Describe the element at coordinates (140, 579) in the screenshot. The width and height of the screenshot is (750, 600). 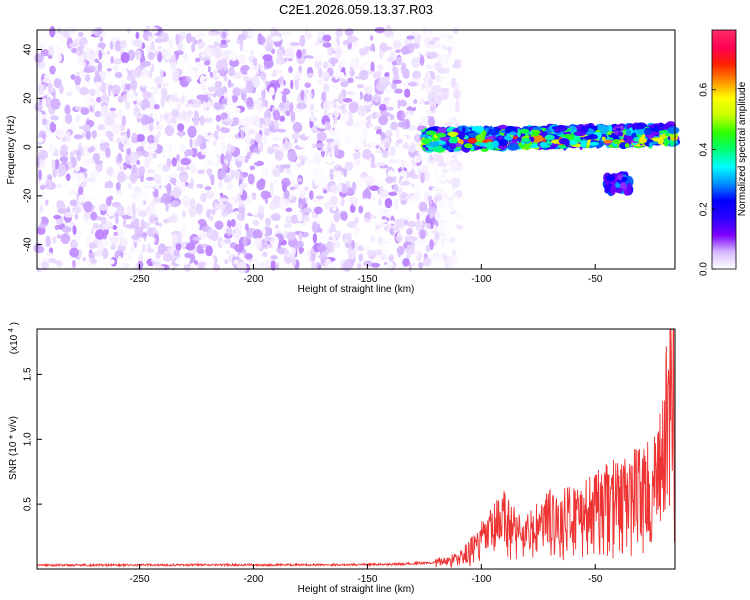
I see `snr-x-tick-label: -250` at that location.